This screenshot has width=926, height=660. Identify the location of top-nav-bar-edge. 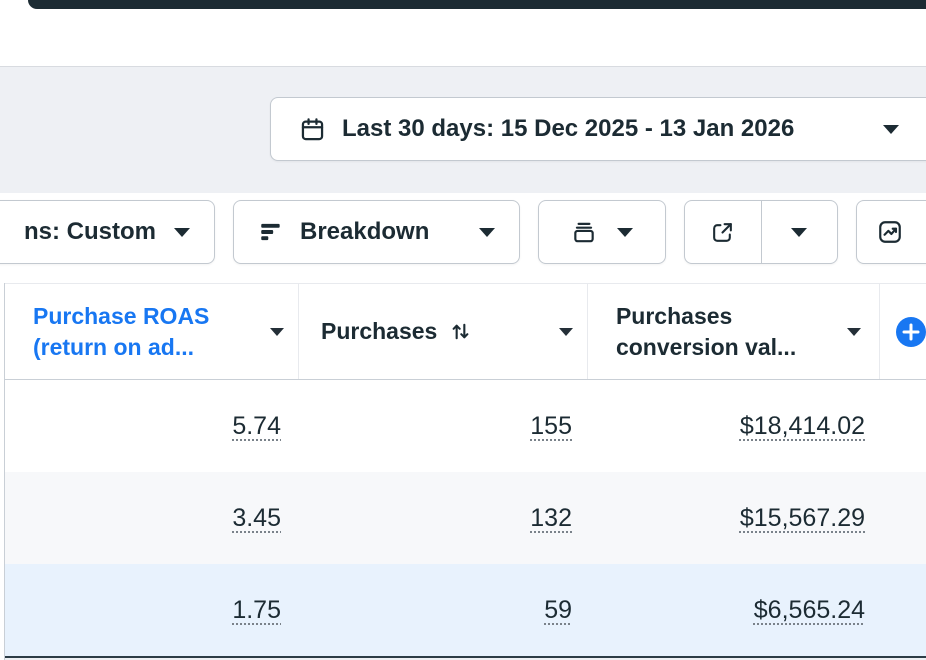
(477, 4).